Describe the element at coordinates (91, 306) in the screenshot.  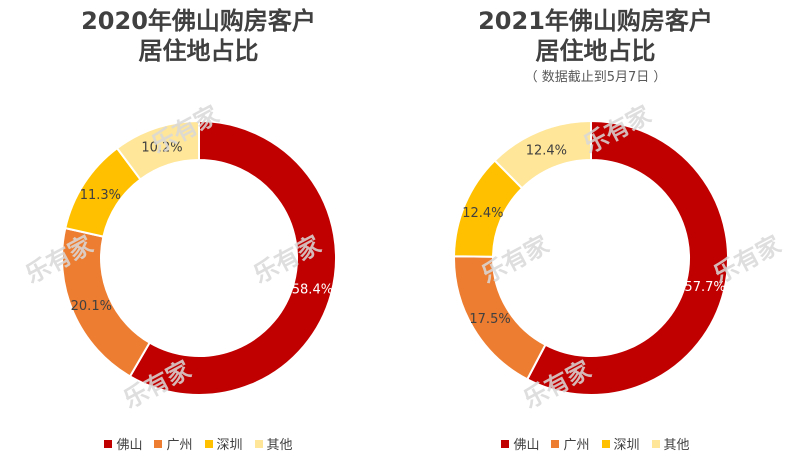
I see `data-label-guangzhou: 20.1%` at that location.